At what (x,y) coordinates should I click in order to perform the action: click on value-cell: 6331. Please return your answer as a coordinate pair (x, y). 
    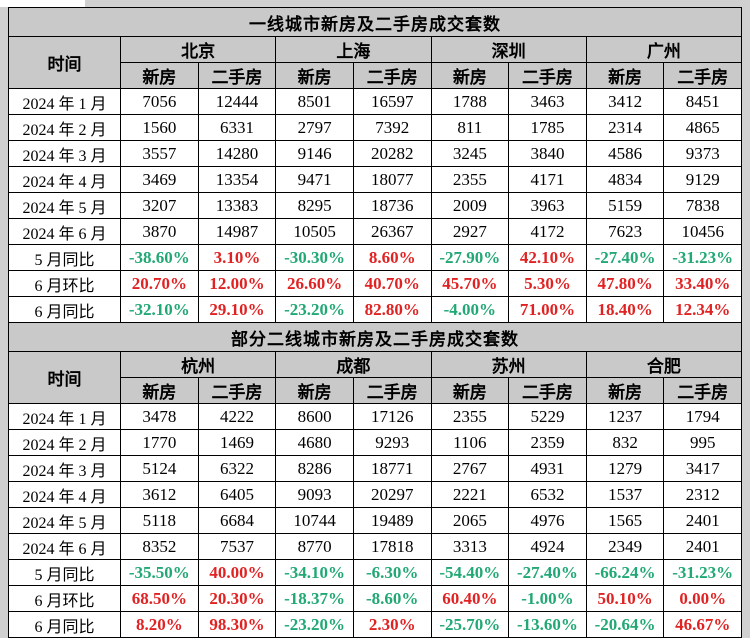
    Looking at the image, I should click on (237, 127).